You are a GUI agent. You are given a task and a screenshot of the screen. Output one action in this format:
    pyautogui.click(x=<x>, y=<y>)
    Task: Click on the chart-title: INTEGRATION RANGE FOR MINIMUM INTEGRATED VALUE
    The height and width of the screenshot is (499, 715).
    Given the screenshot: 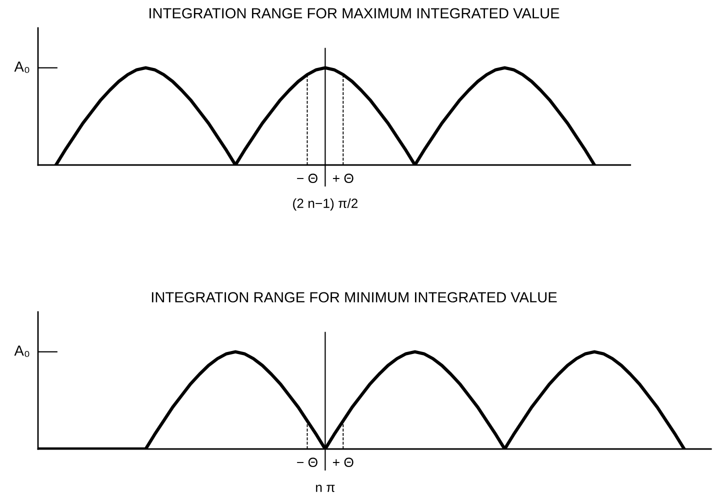 What is the action you would take?
    pyautogui.click(x=354, y=297)
    